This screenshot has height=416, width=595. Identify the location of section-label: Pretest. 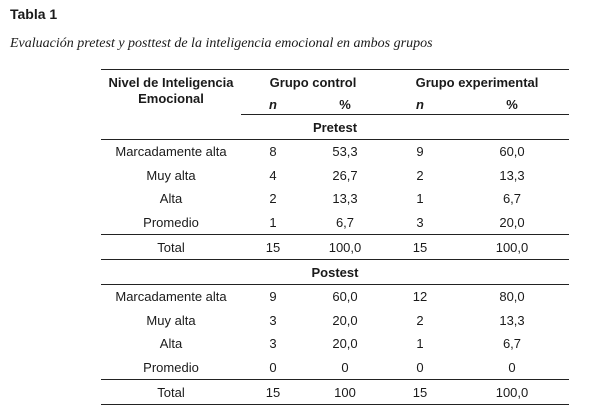
(335, 127).